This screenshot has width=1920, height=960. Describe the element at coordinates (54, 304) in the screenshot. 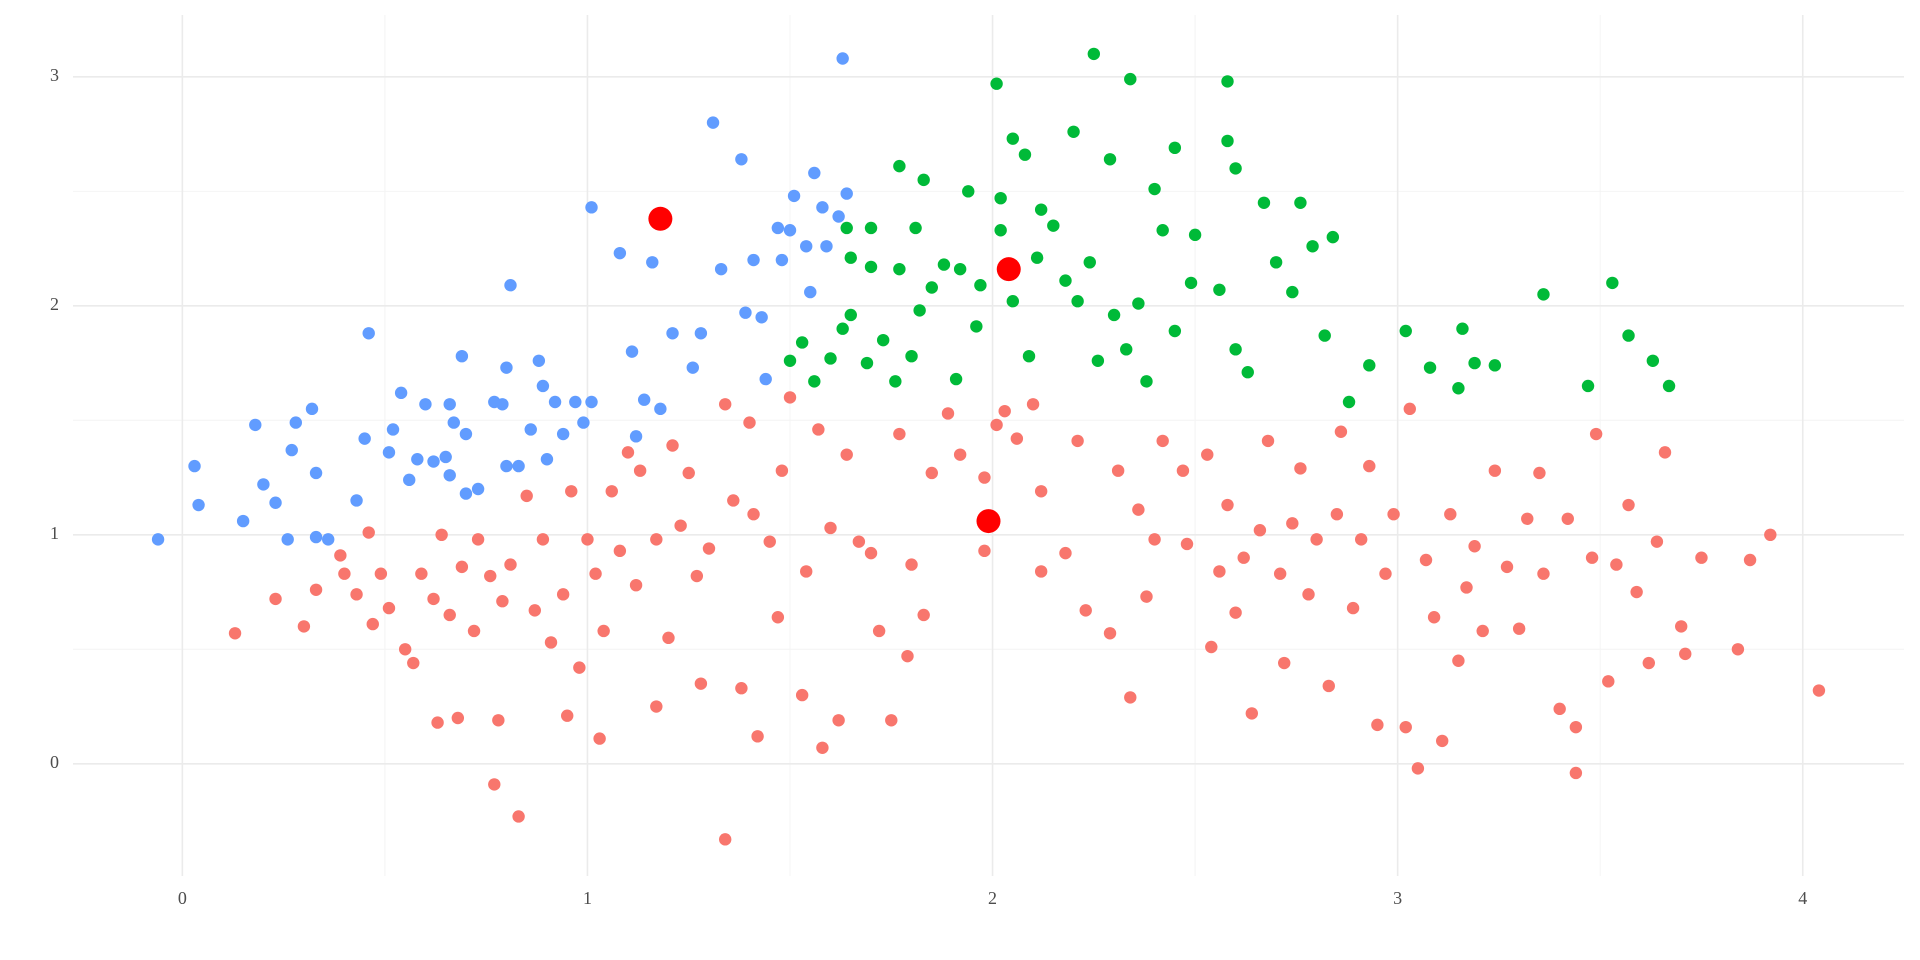

I see `y-tick-label: 2` at that location.